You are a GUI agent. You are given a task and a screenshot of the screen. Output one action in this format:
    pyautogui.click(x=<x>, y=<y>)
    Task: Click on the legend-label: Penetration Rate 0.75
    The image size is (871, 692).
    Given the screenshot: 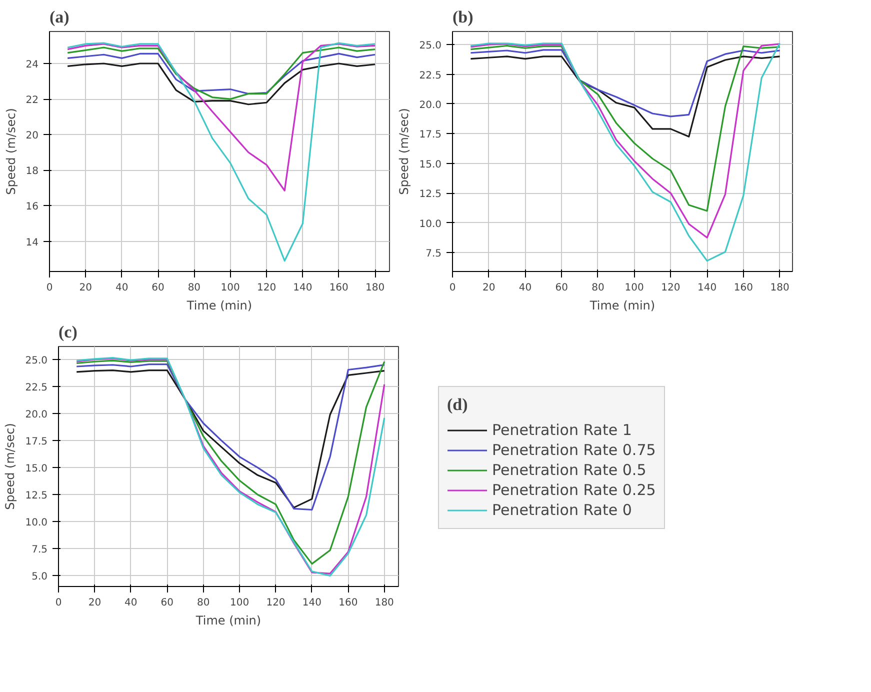 What is the action you would take?
    pyautogui.click(x=574, y=450)
    